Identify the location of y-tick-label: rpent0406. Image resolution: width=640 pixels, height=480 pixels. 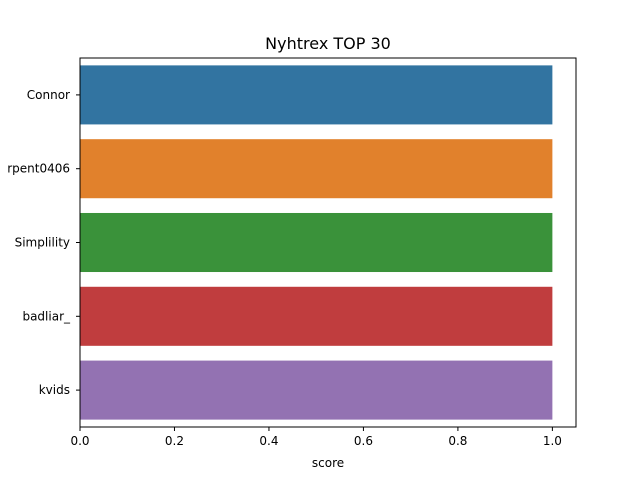
(38, 169).